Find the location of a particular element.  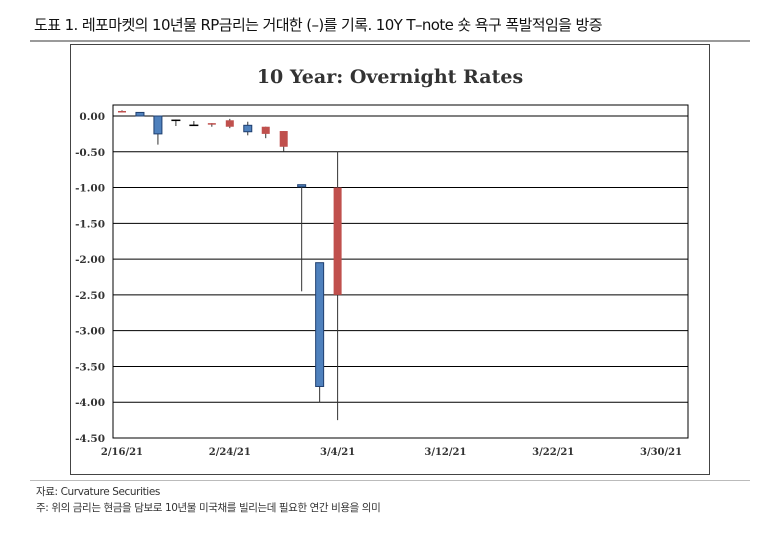

y-tick-label: -2.00 is located at coordinates (90, 260).